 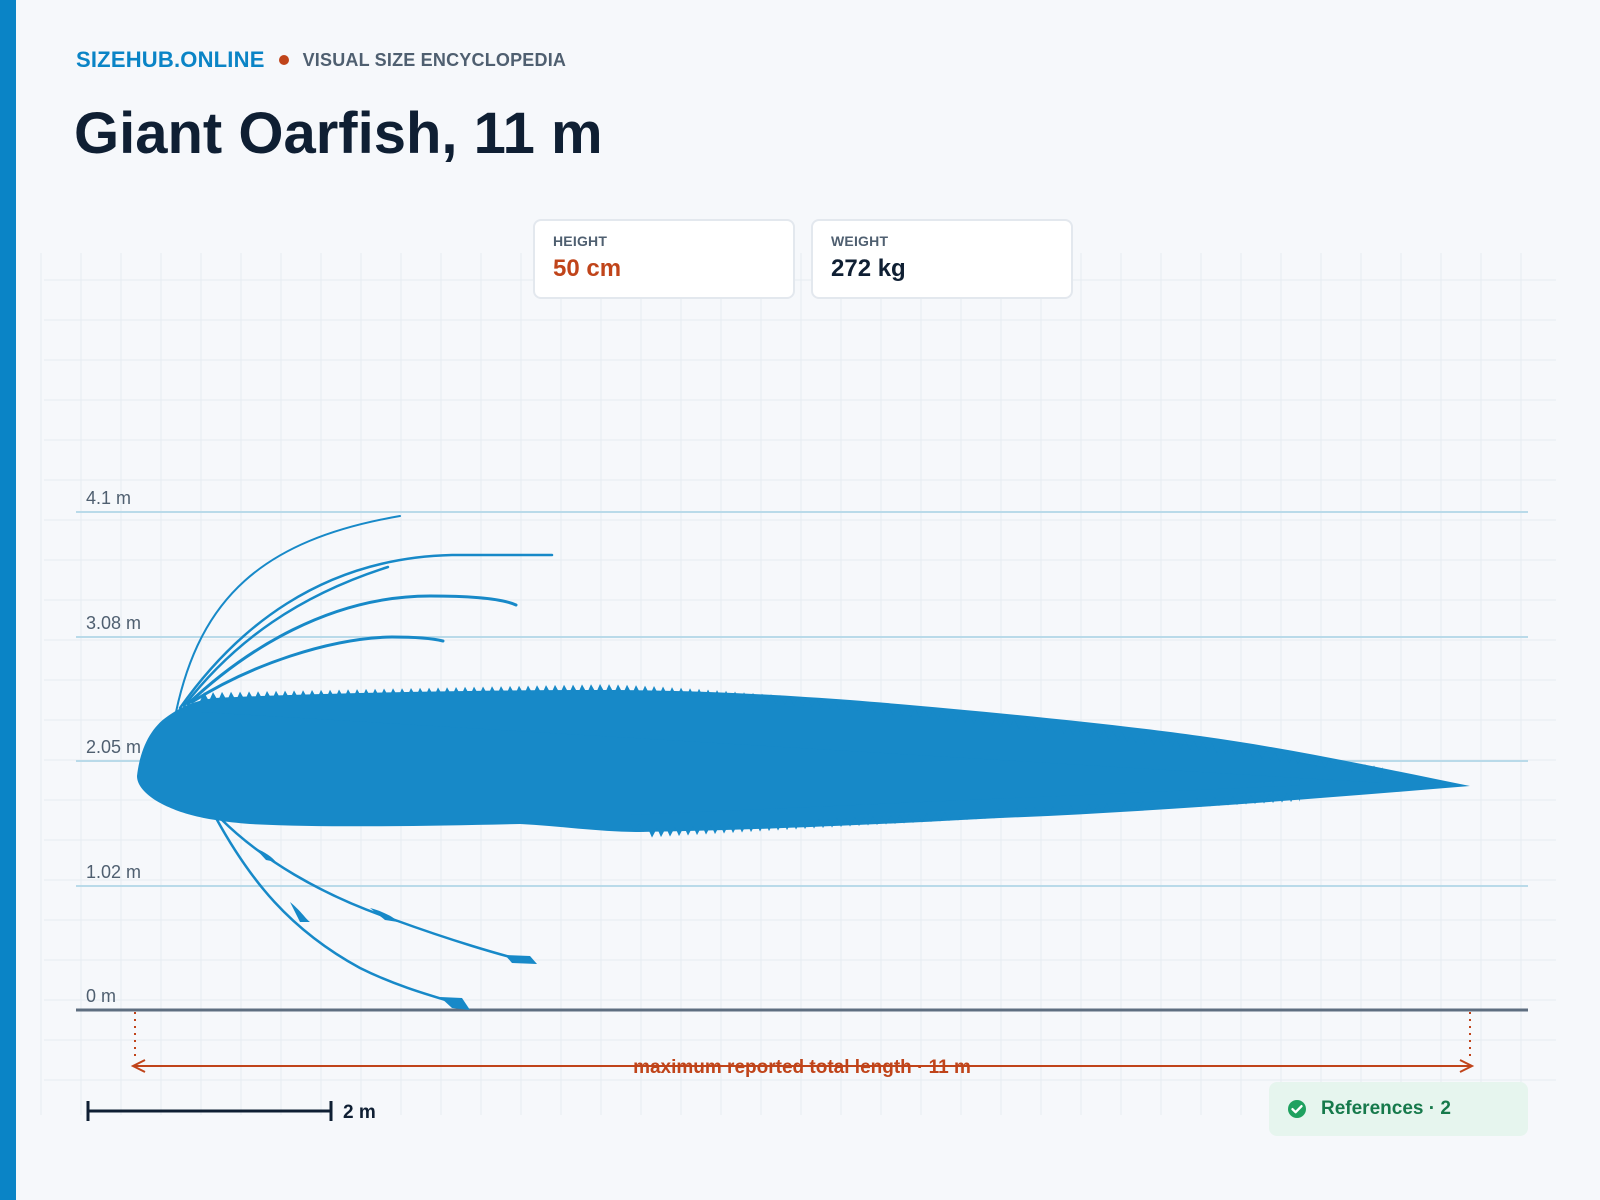 What do you see at coordinates (231, 1112) in the screenshot?
I see `scale-bar: 2 m` at bounding box center [231, 1112].